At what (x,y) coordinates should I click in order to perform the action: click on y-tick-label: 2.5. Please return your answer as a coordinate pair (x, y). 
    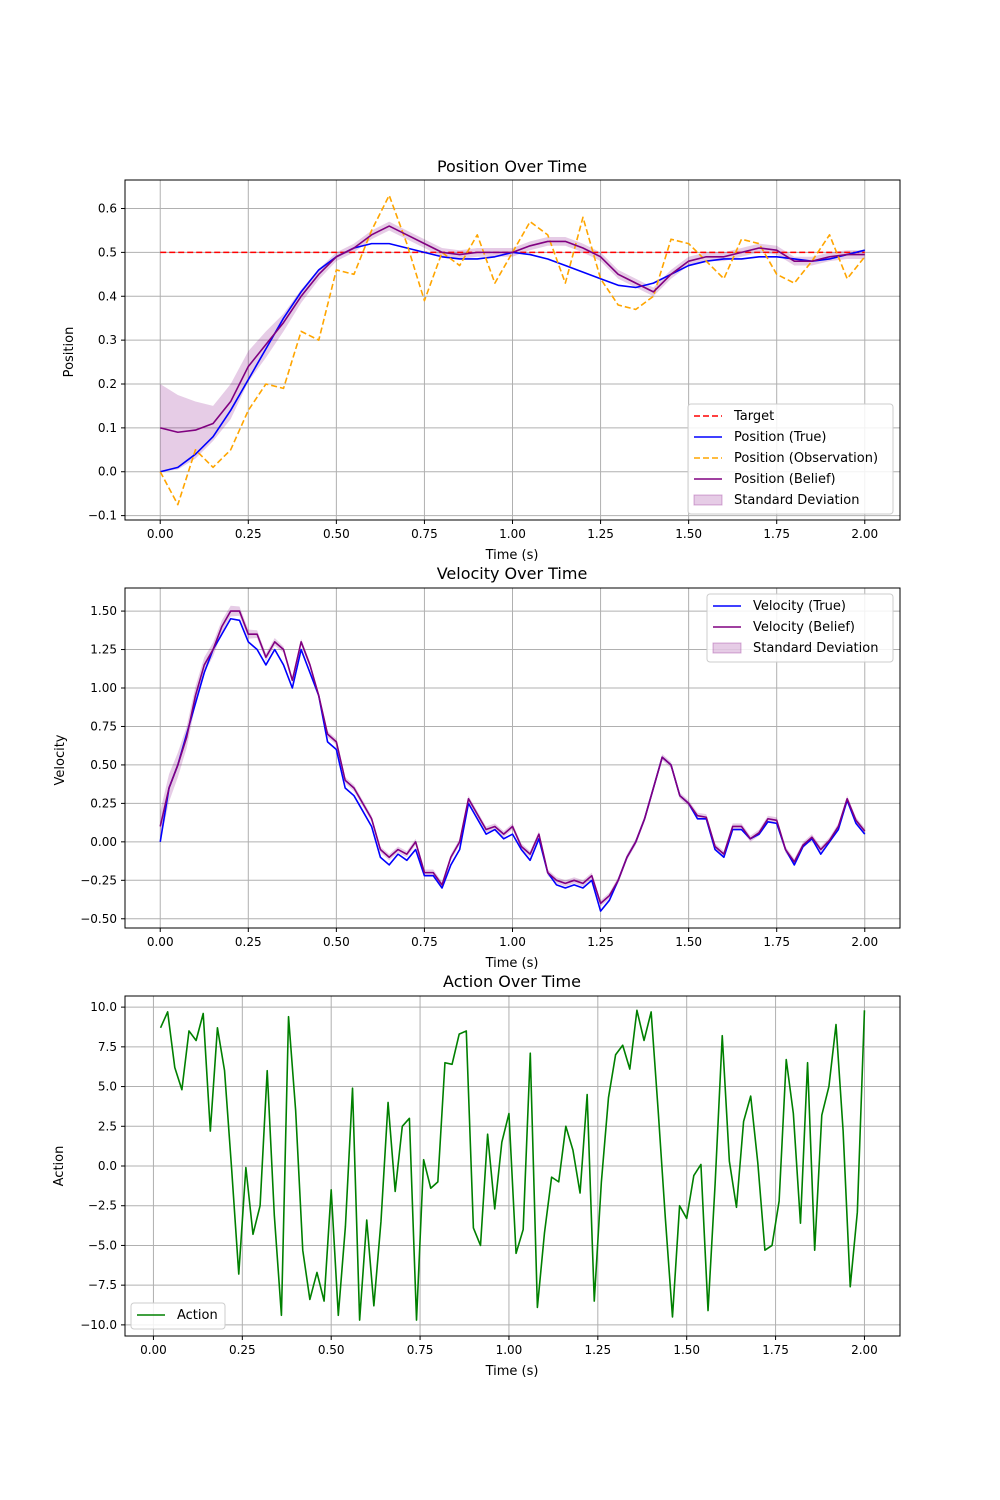
    Looking at the image, I should click on (107, 1126).